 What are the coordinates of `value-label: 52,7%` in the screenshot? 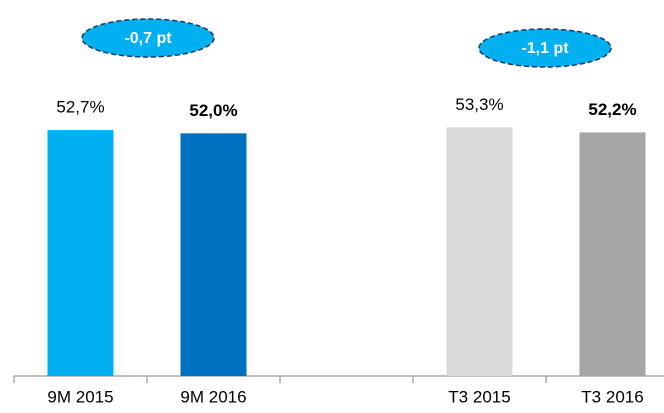 It's located at (80, 107).